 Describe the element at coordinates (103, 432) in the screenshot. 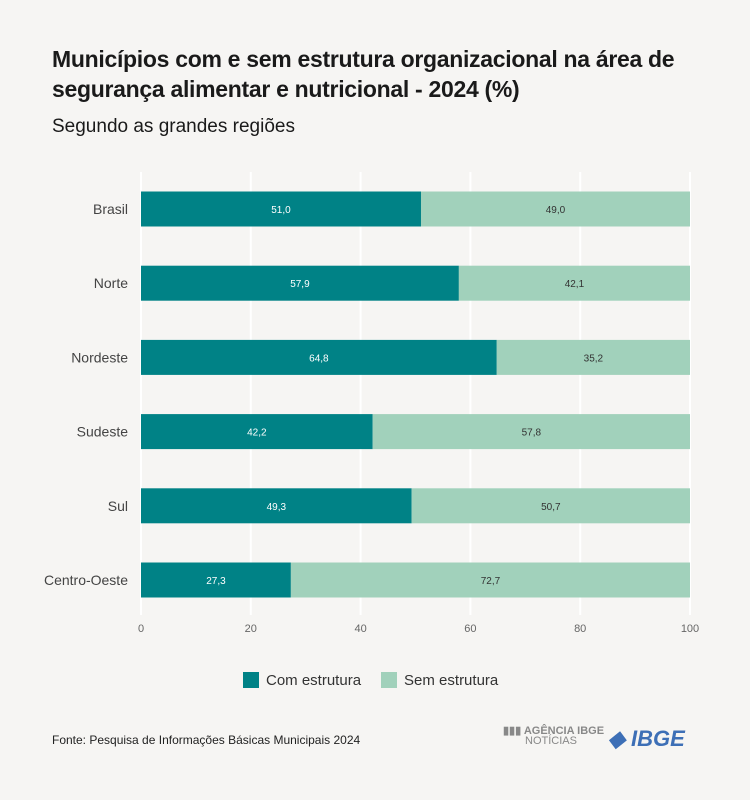

I see `category-label: Sudeste` at that location.